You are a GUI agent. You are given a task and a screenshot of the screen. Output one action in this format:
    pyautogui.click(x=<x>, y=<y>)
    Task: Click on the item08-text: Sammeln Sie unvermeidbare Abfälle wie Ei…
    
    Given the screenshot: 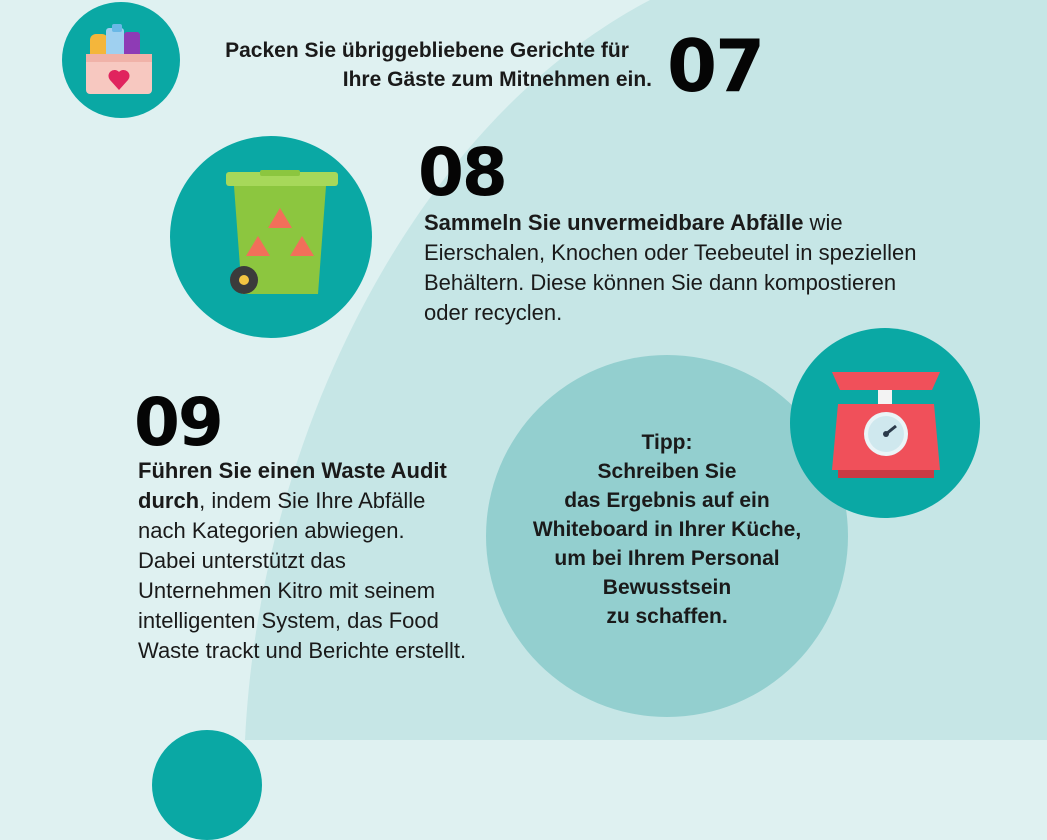 What is the action you would take?
    pyautogui.click(x=704, y=268)
    